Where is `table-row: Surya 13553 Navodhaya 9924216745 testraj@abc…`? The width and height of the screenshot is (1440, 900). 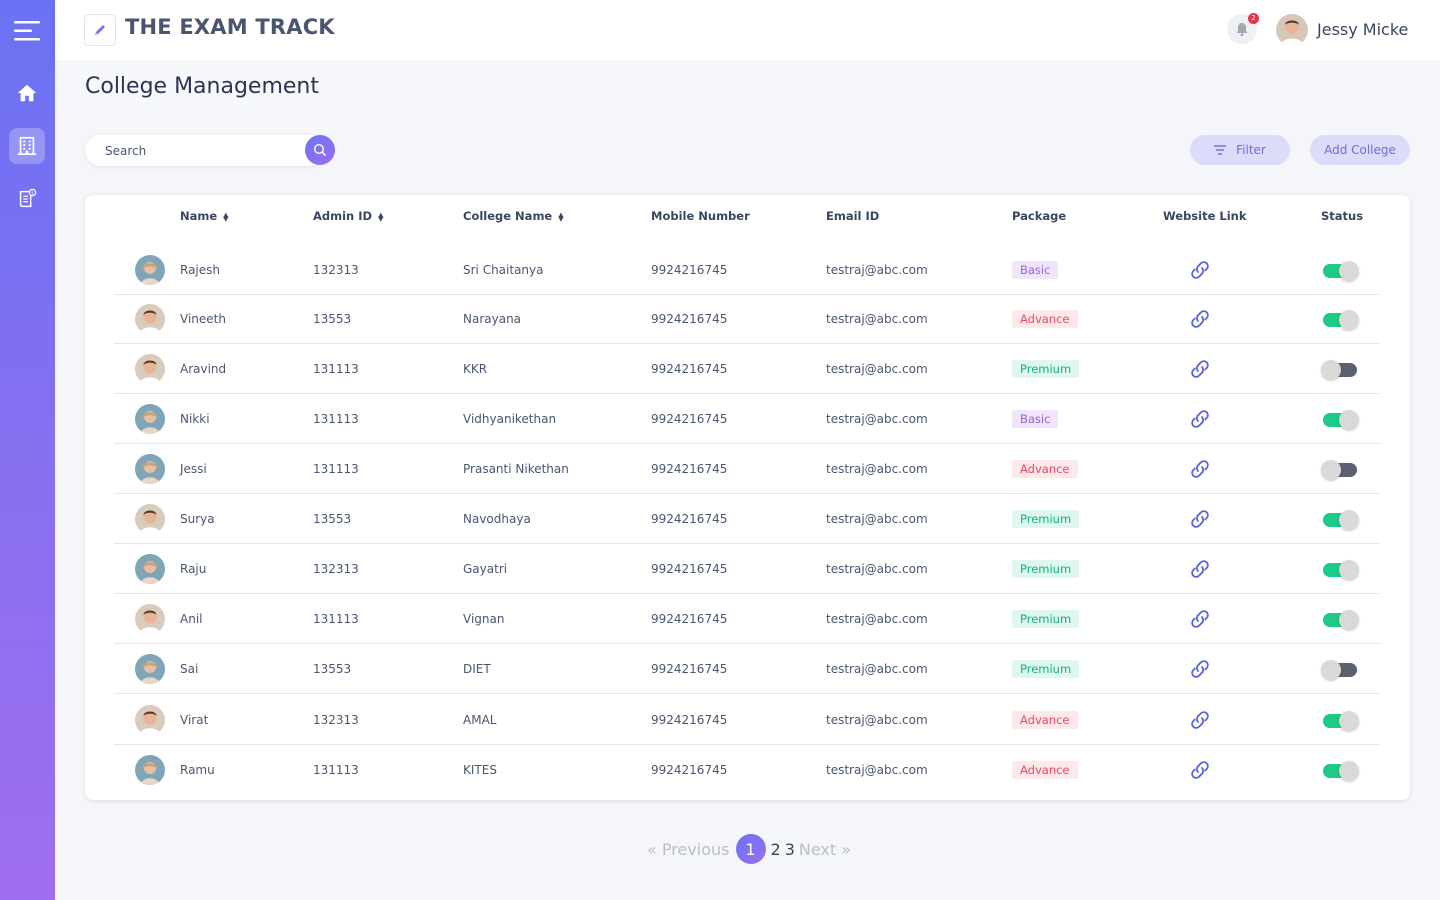
table-row: Surya 13553 Navodhaya 9924216745 testraj@abc… is located at coordinates (747, 519).